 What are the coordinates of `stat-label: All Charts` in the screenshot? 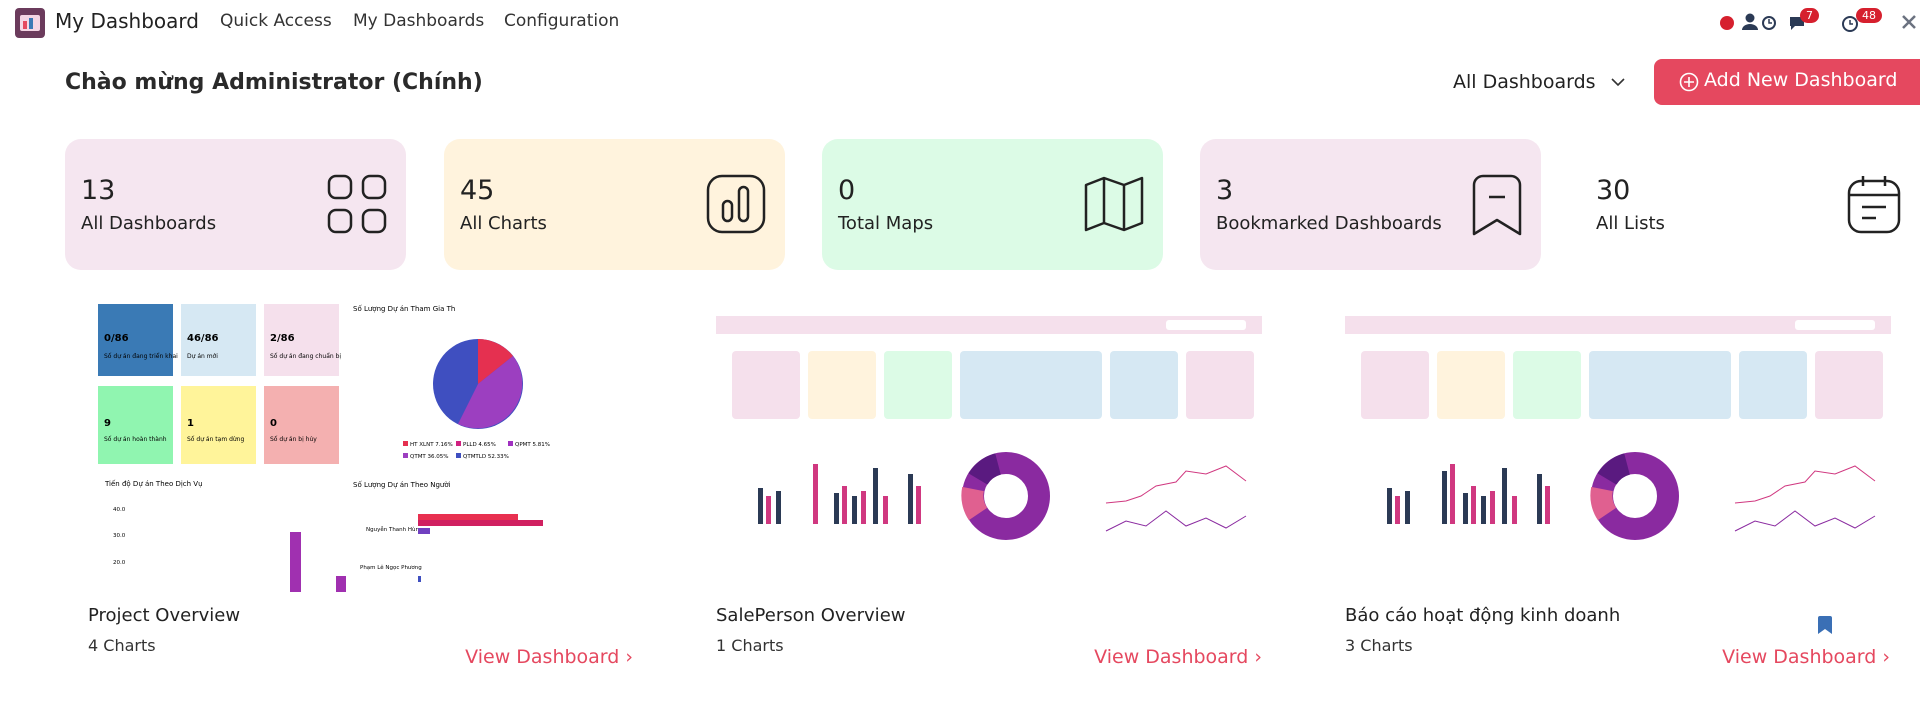 It's located at (503, 223).